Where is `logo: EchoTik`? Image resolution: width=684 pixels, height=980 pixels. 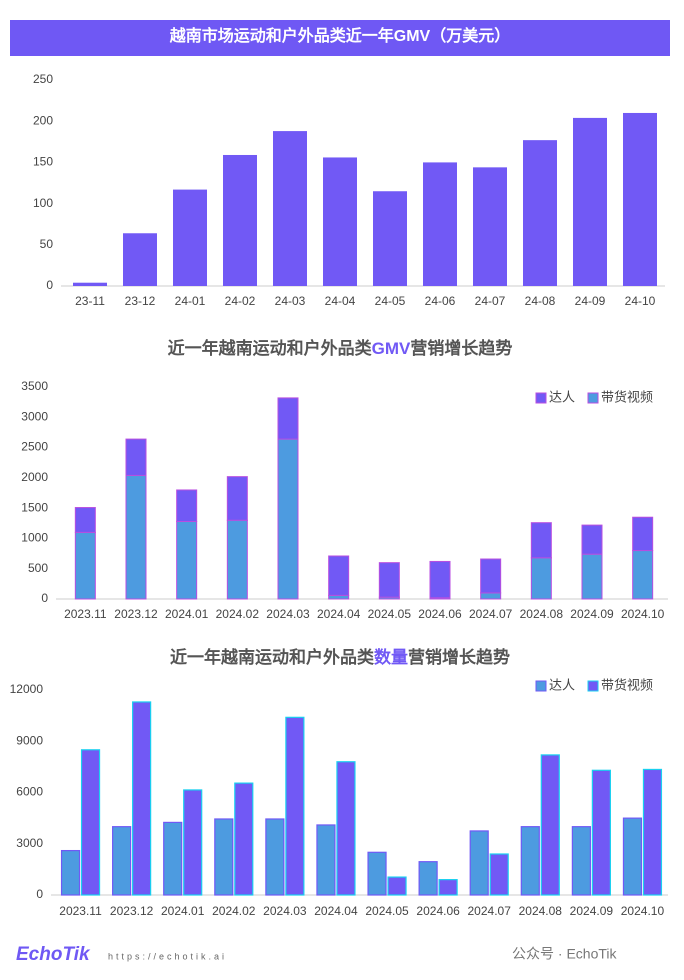 logo: EchoTik is located at coordinates (53, 954).